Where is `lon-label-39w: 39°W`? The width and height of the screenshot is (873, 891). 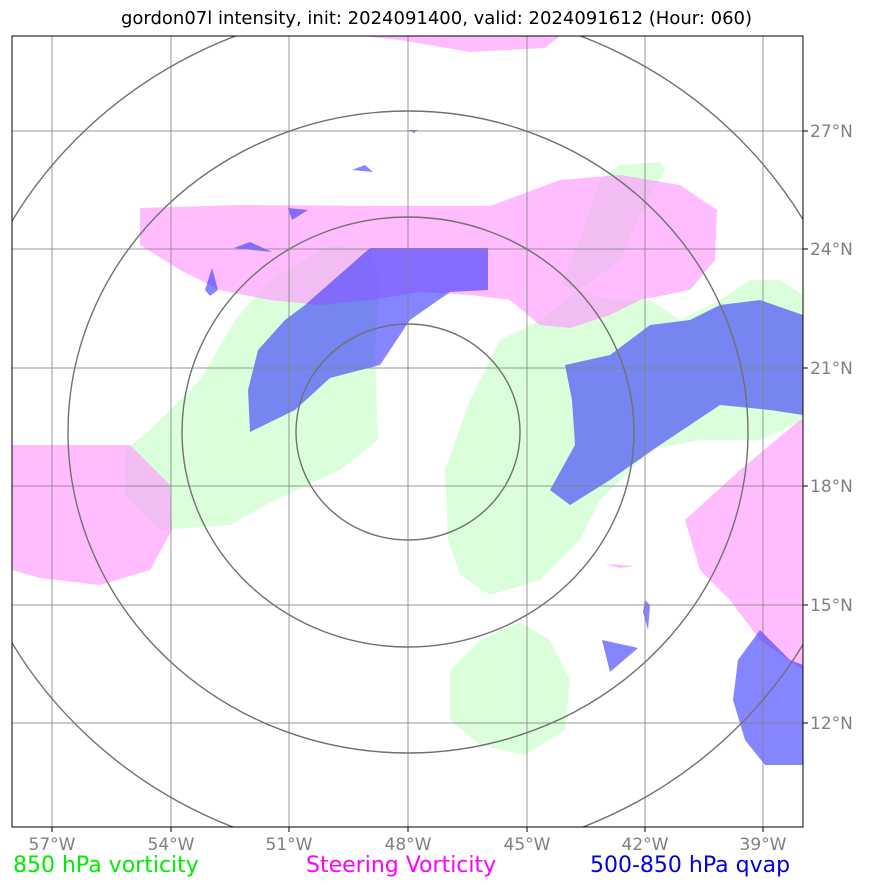
lon-label-39w: 39°W is located at coordinates (763, 845).